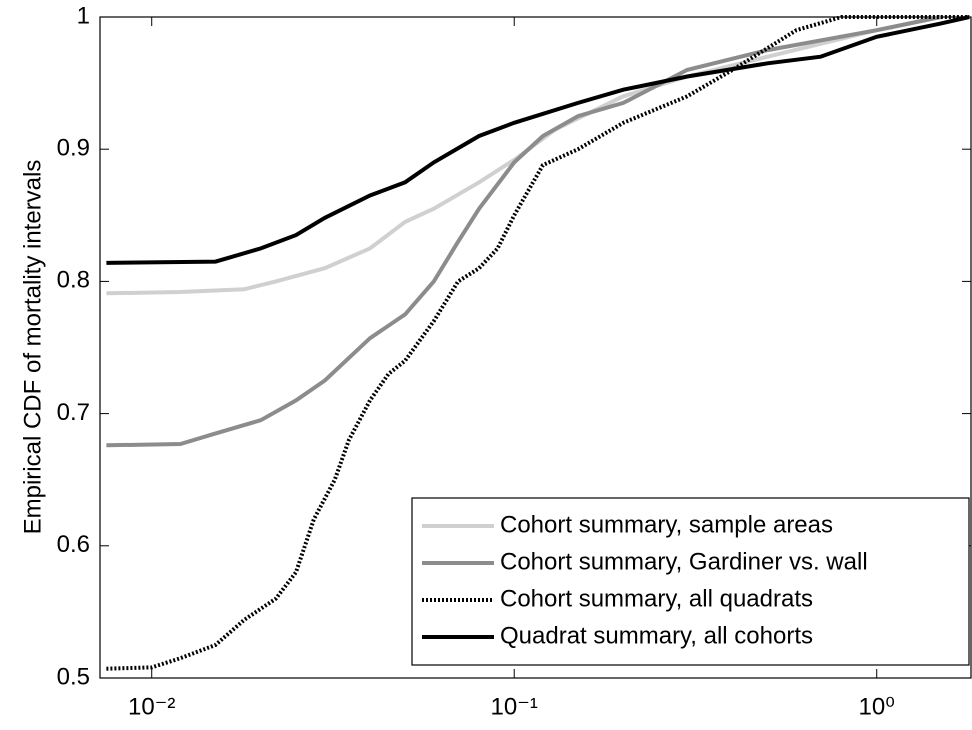 Image resolution: width=972 pixels, height=730 pixels. I want to click on legend-label: Quadrat summary, all cohorts, so click(656, 635).